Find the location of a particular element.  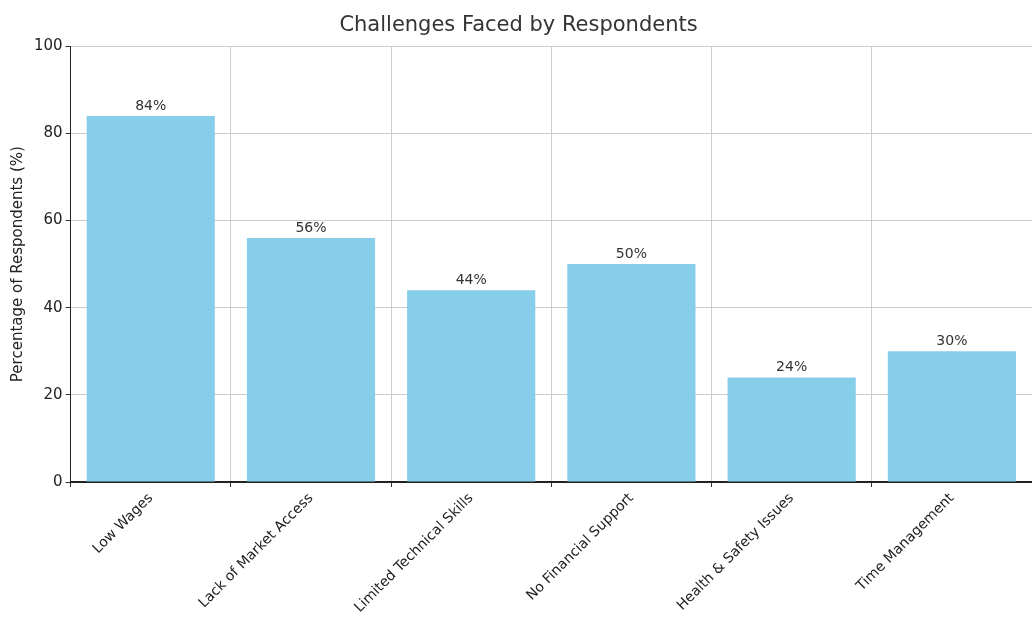

data-label: 30% is located at coordinates (952, 339).